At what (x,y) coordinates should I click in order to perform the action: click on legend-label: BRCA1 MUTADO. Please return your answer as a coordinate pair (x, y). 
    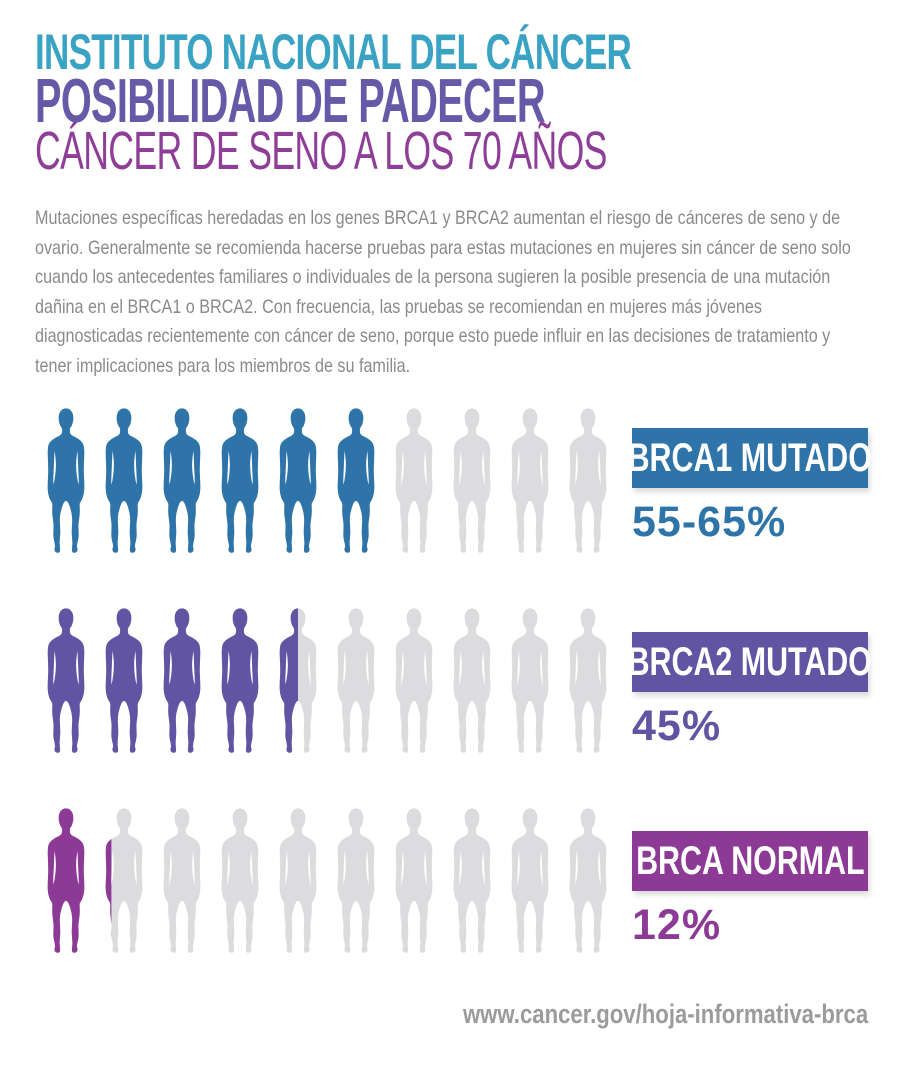
    Looking at the image, I should click on (750, 458).